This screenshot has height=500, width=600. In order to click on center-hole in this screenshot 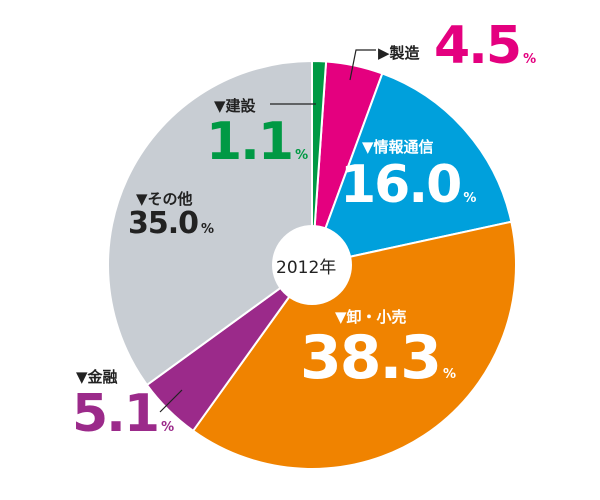, I will do `click(312, 265)`.